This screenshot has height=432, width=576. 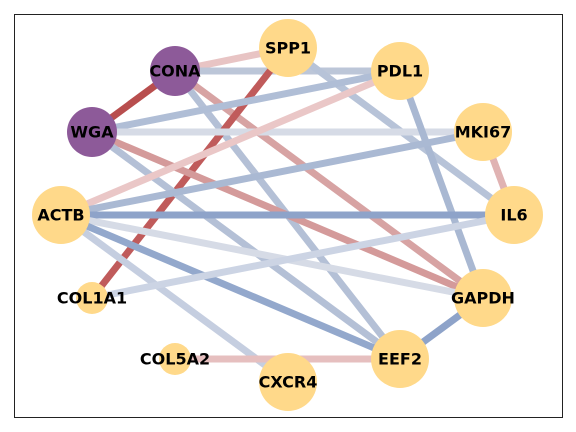 I want to click on node-label-gapdh: GAPDH, so click(x=483, y=298).